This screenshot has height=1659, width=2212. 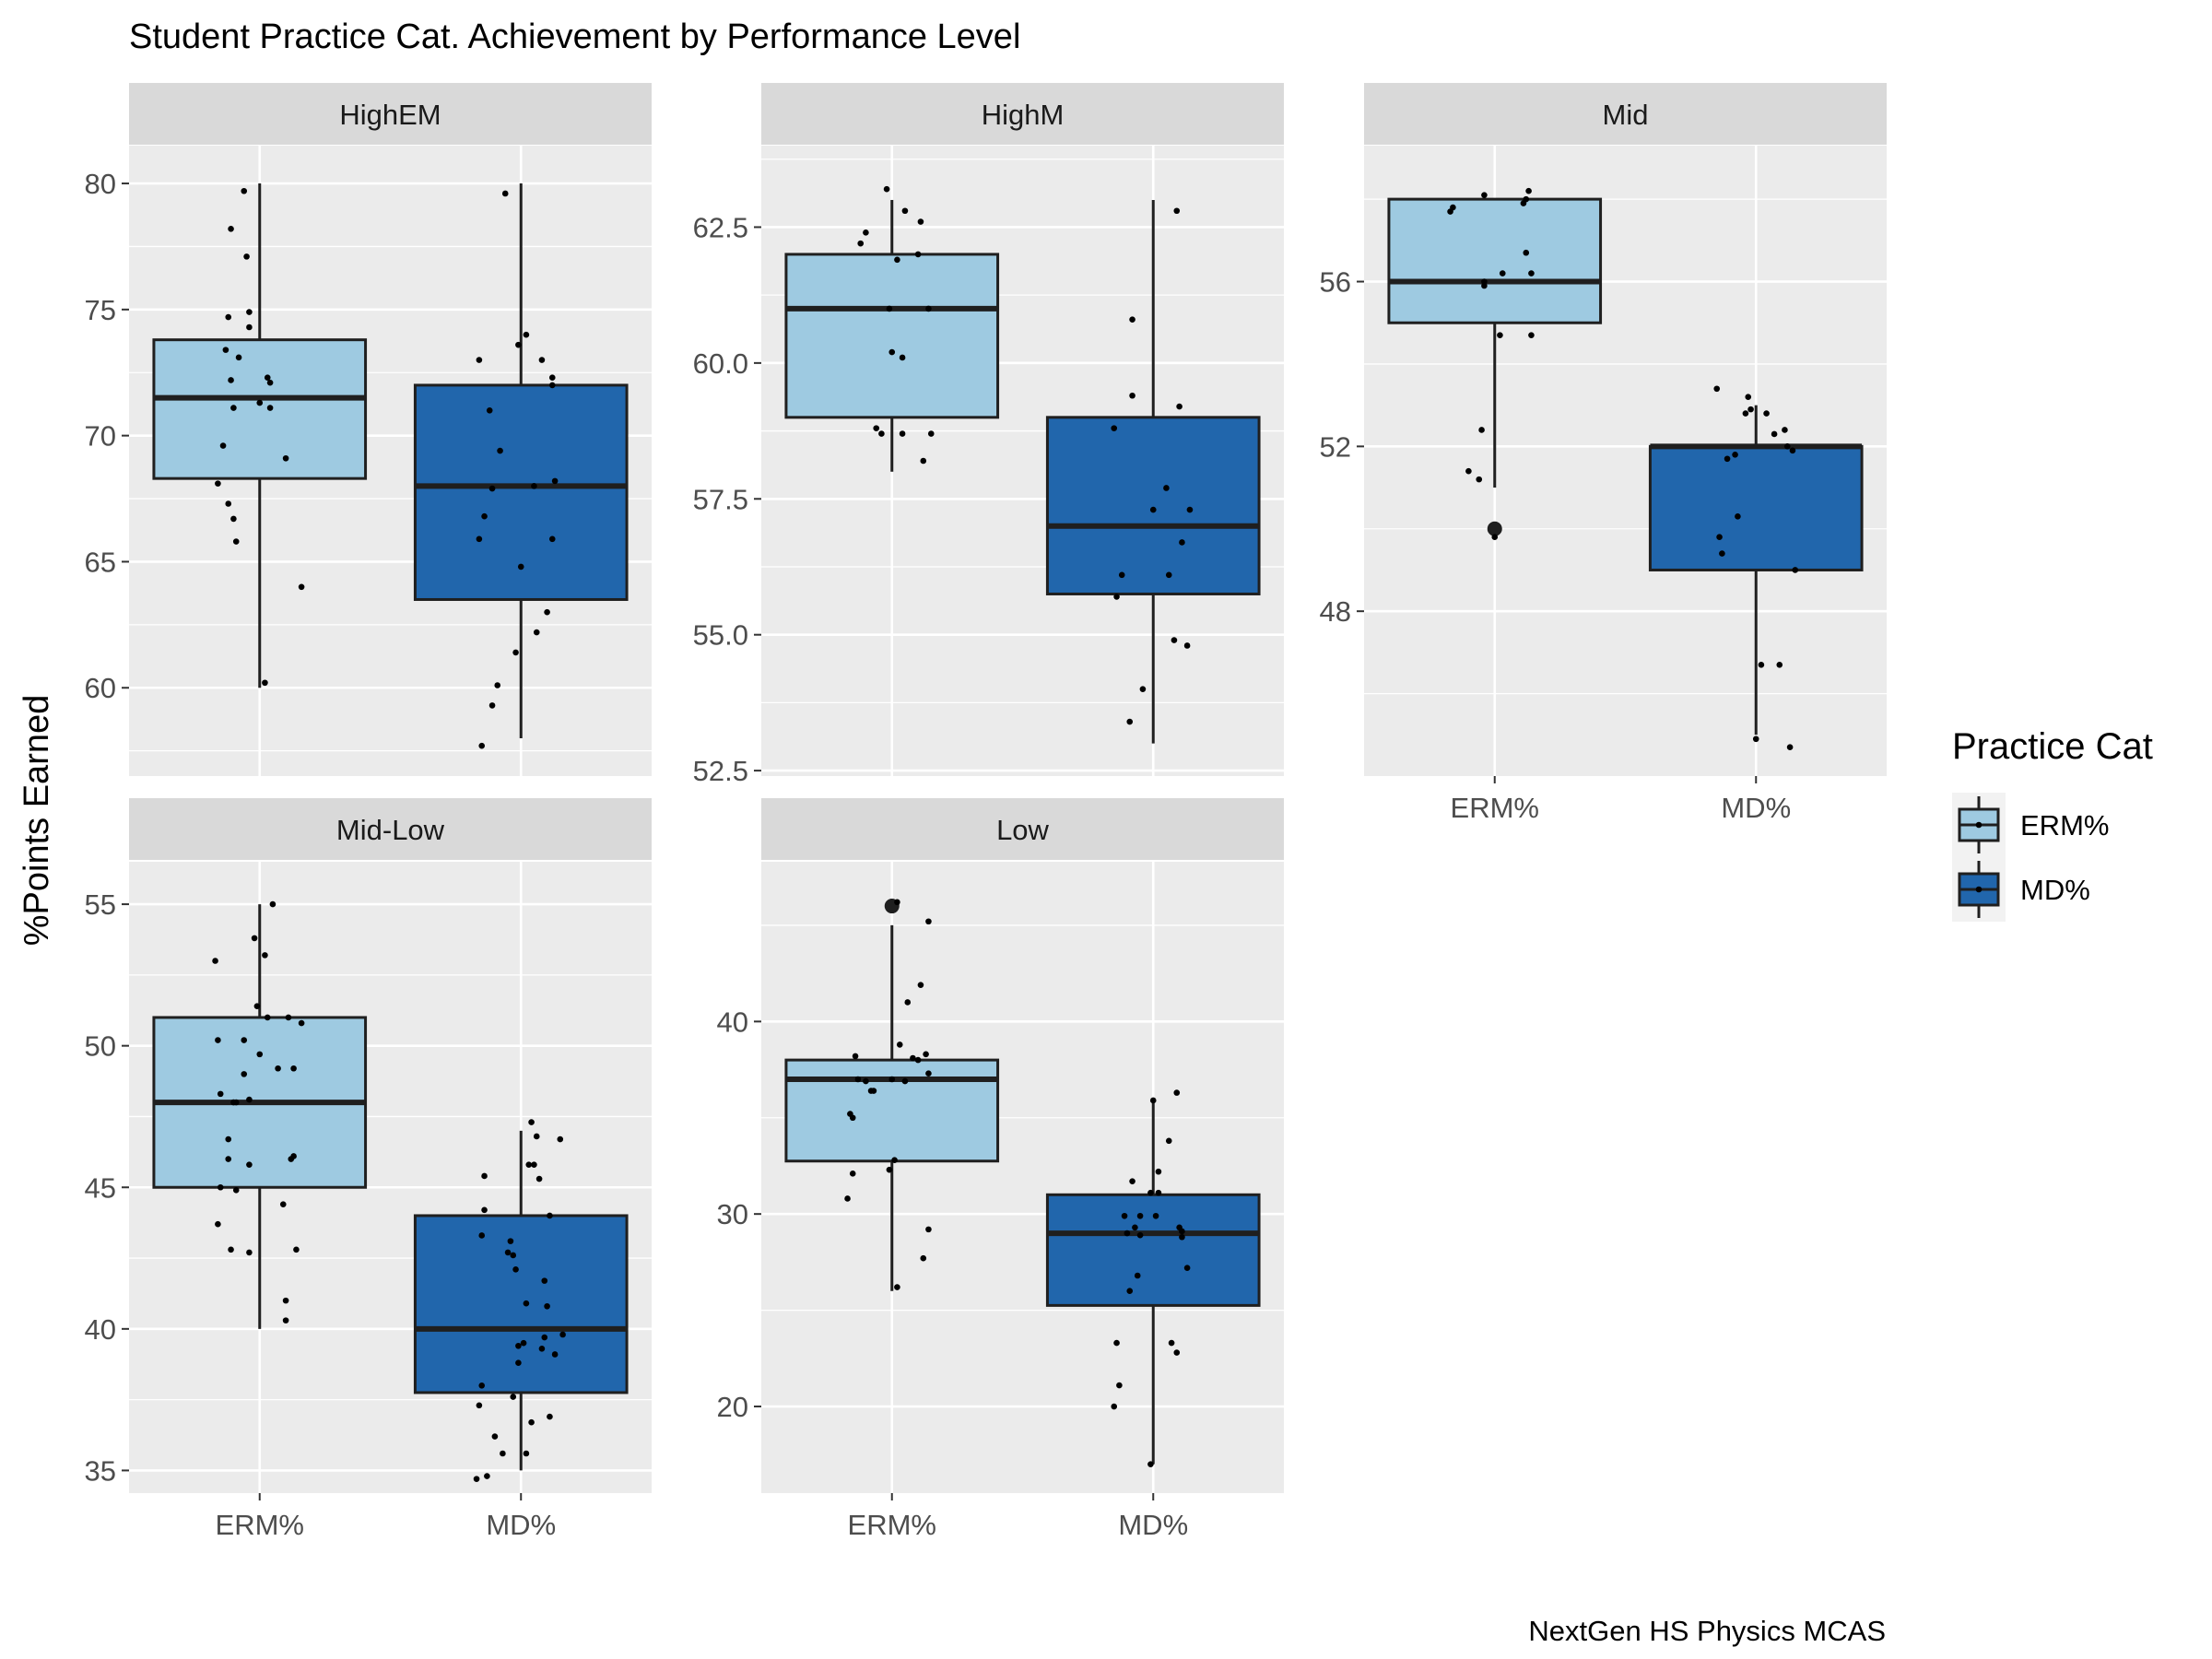 I want to click on y-tick-label: 52, so click(x=1335, y=446).